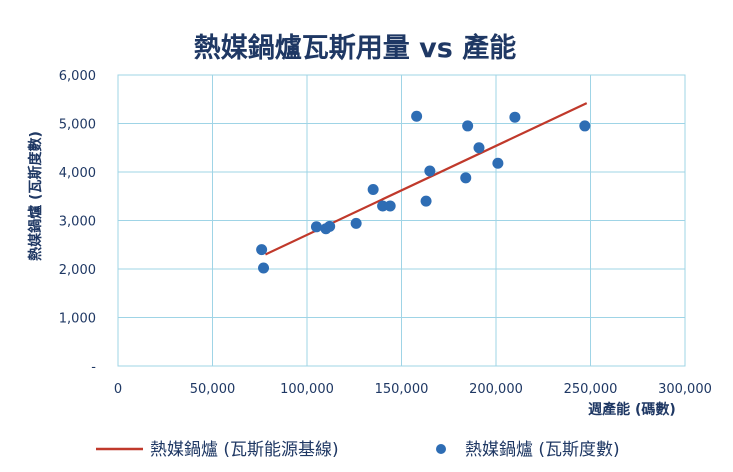 The width and height of the screenshot is (733, 472). What do you see at coordinates (244, 450) in the screenshot?
I see `legend-label-trend: 熱媒鍋爐 (瓦斯能源基線)` at bounding box center [244, 450].